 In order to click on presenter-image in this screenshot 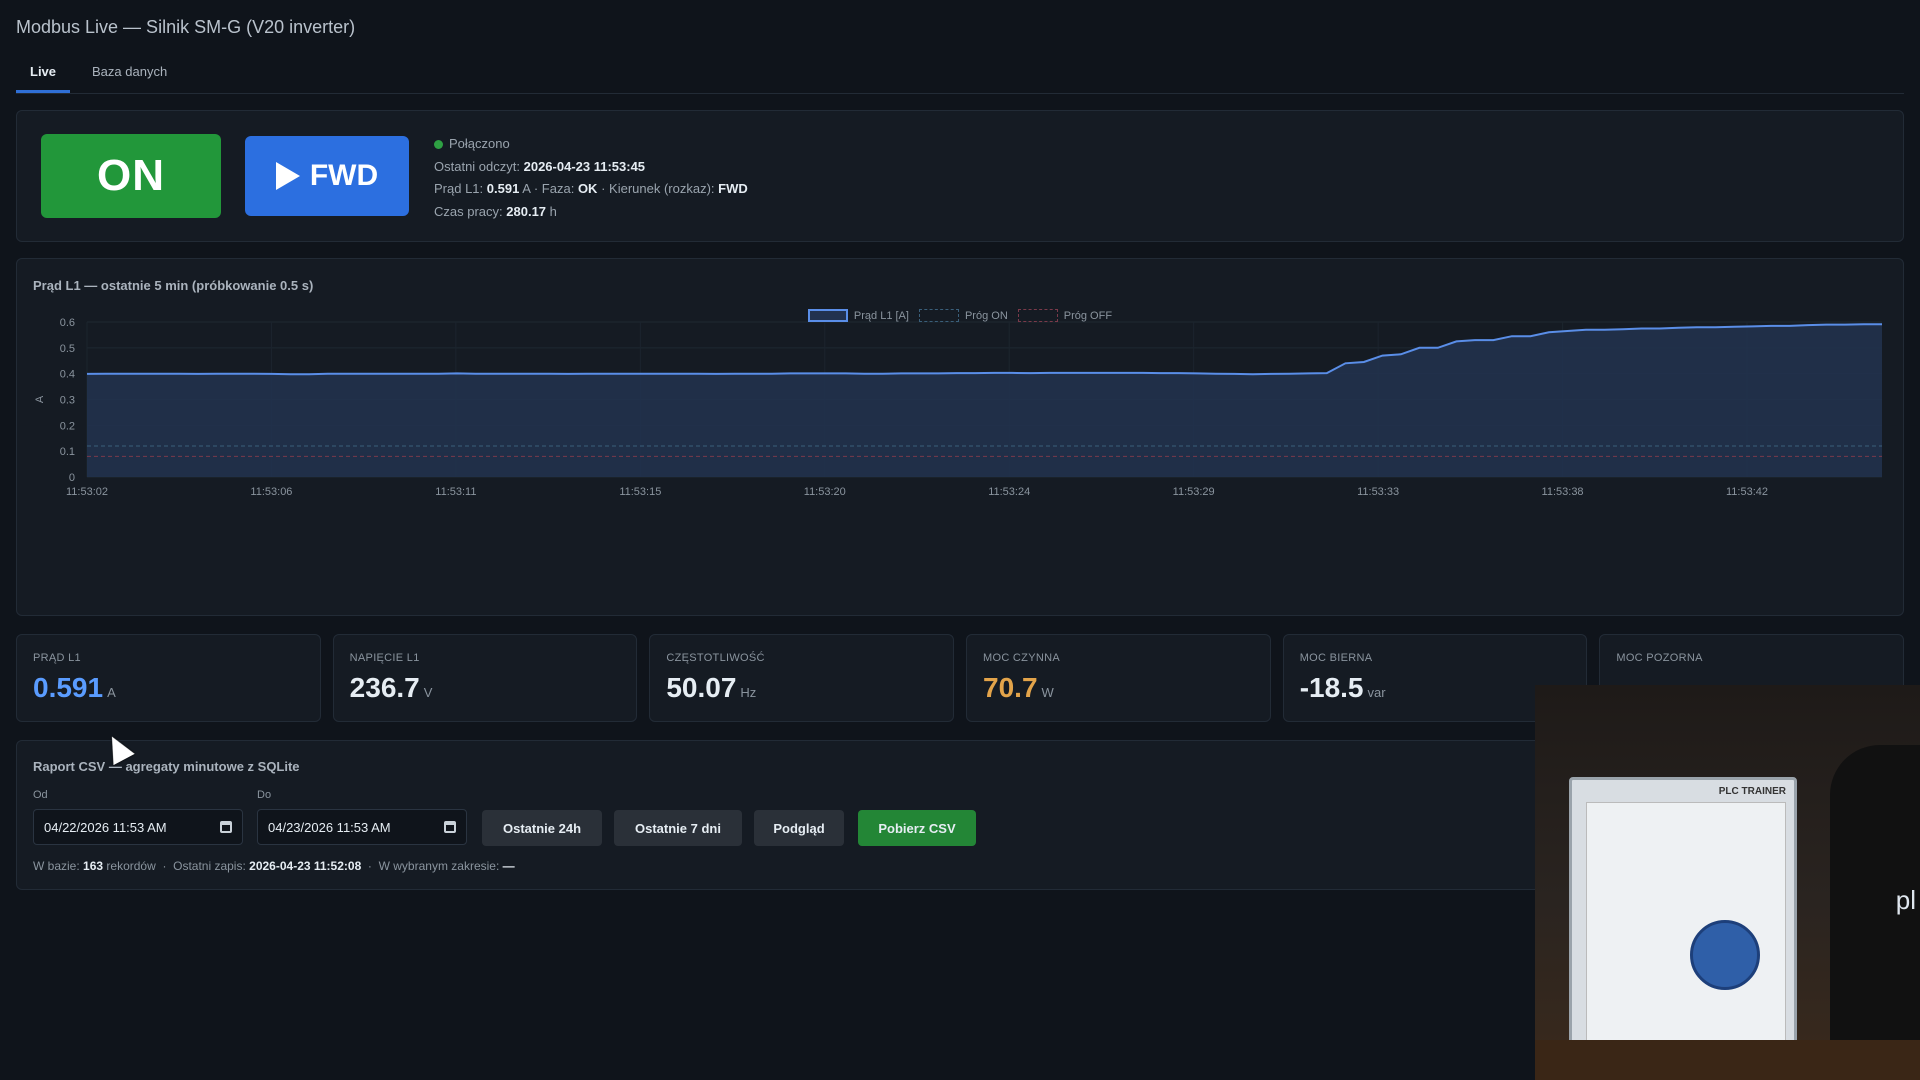, I will do `click(1875, 912)`.